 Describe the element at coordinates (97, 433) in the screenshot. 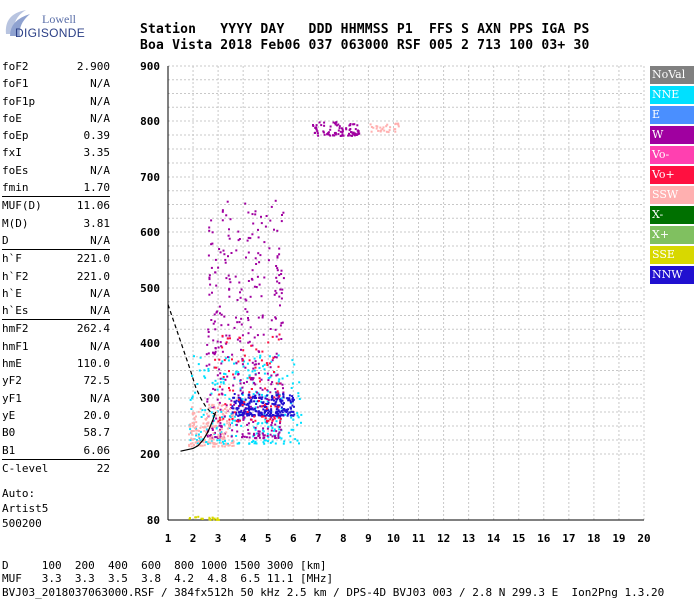

I see `param-value: 58.7` at that location.